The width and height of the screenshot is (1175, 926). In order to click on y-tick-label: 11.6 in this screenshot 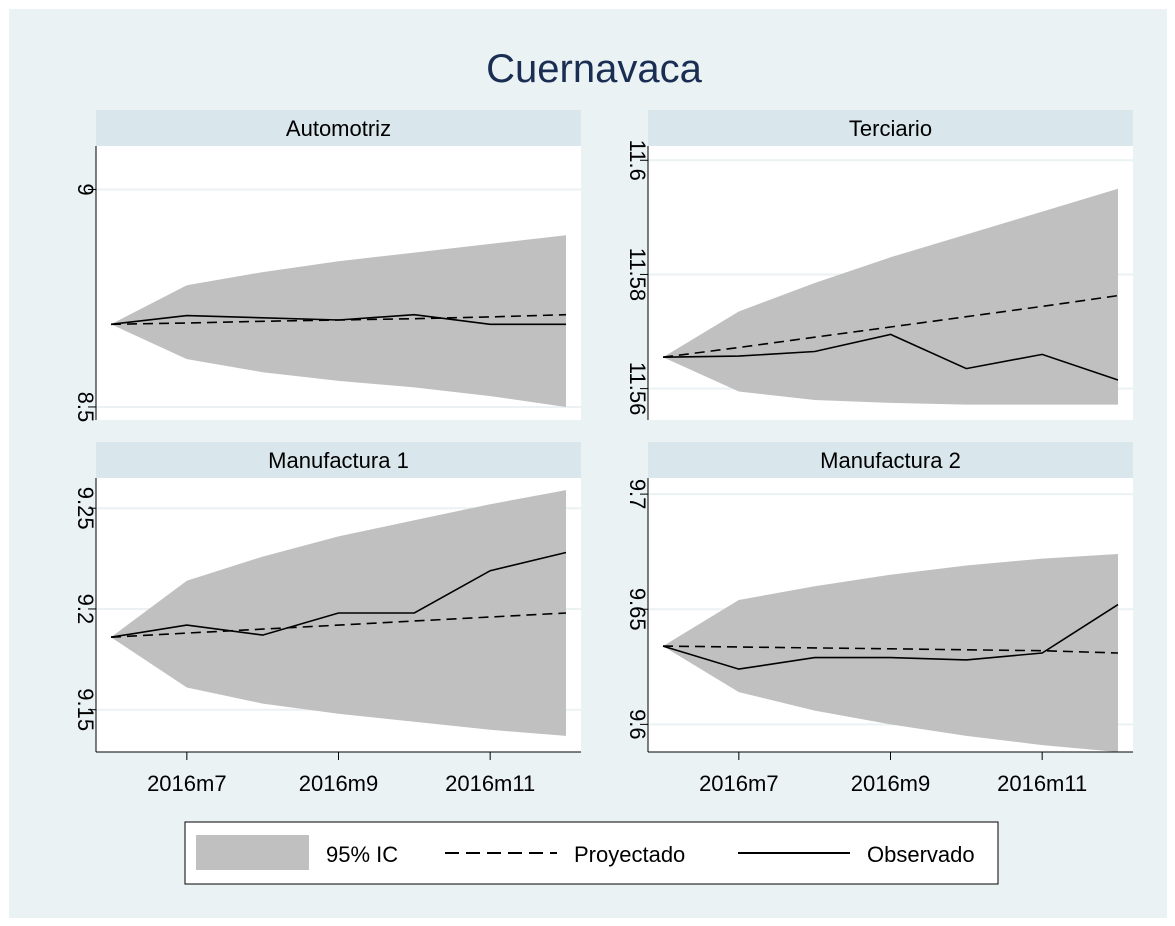, I will do `click(637, 160)`.